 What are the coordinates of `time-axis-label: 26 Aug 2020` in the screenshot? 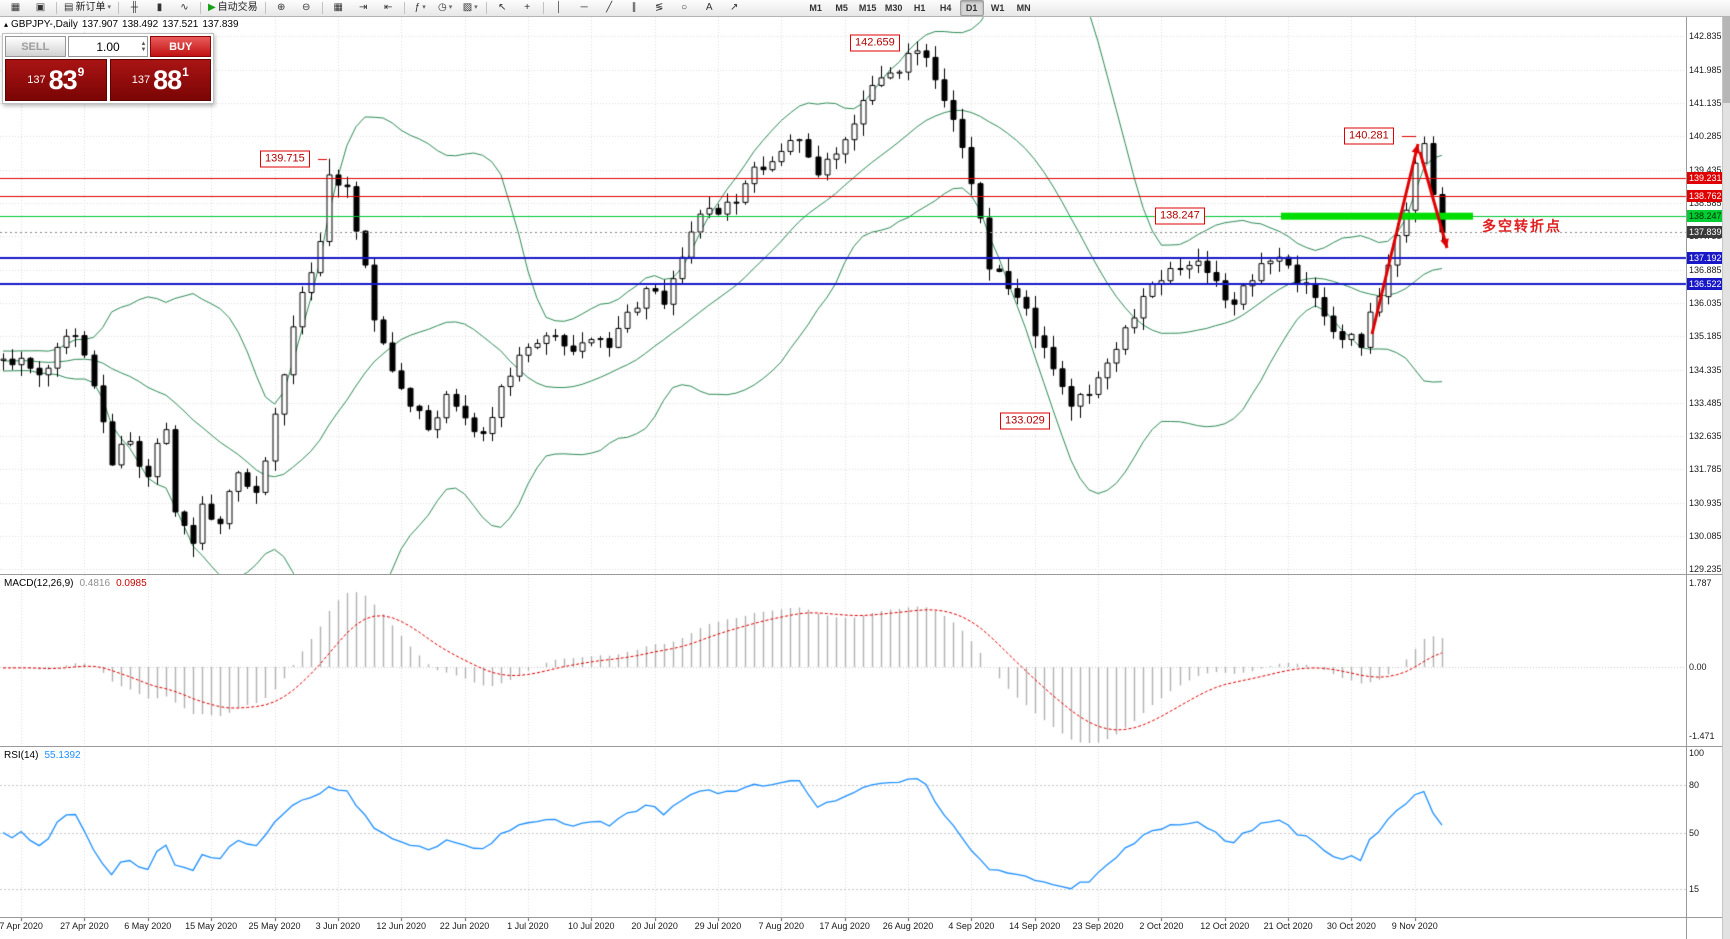 It's located at (908, 926).